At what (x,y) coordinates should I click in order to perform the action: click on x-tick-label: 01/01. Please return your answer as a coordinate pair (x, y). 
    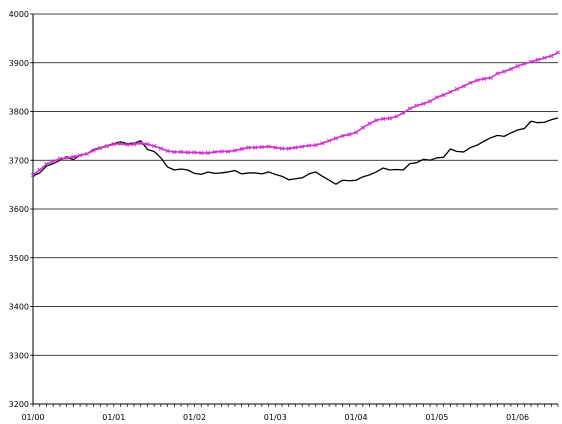
    Looking at the image, I should click on (113, 417).